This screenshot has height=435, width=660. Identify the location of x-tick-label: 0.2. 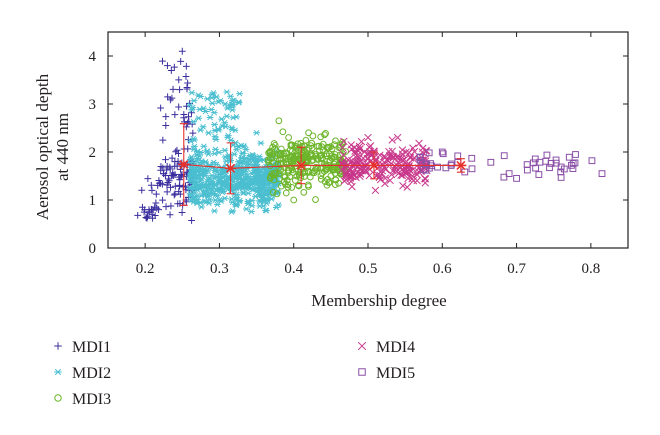
(145, 269).